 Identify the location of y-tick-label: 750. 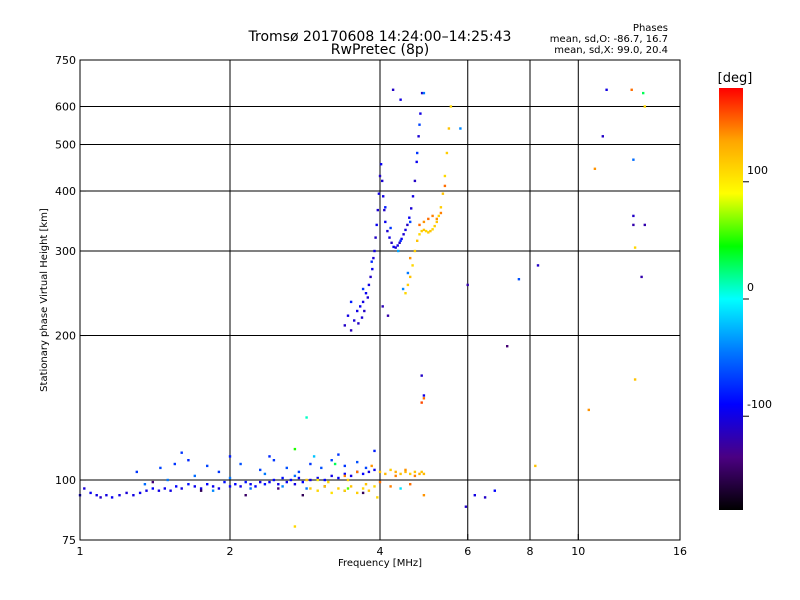
(65, 60).